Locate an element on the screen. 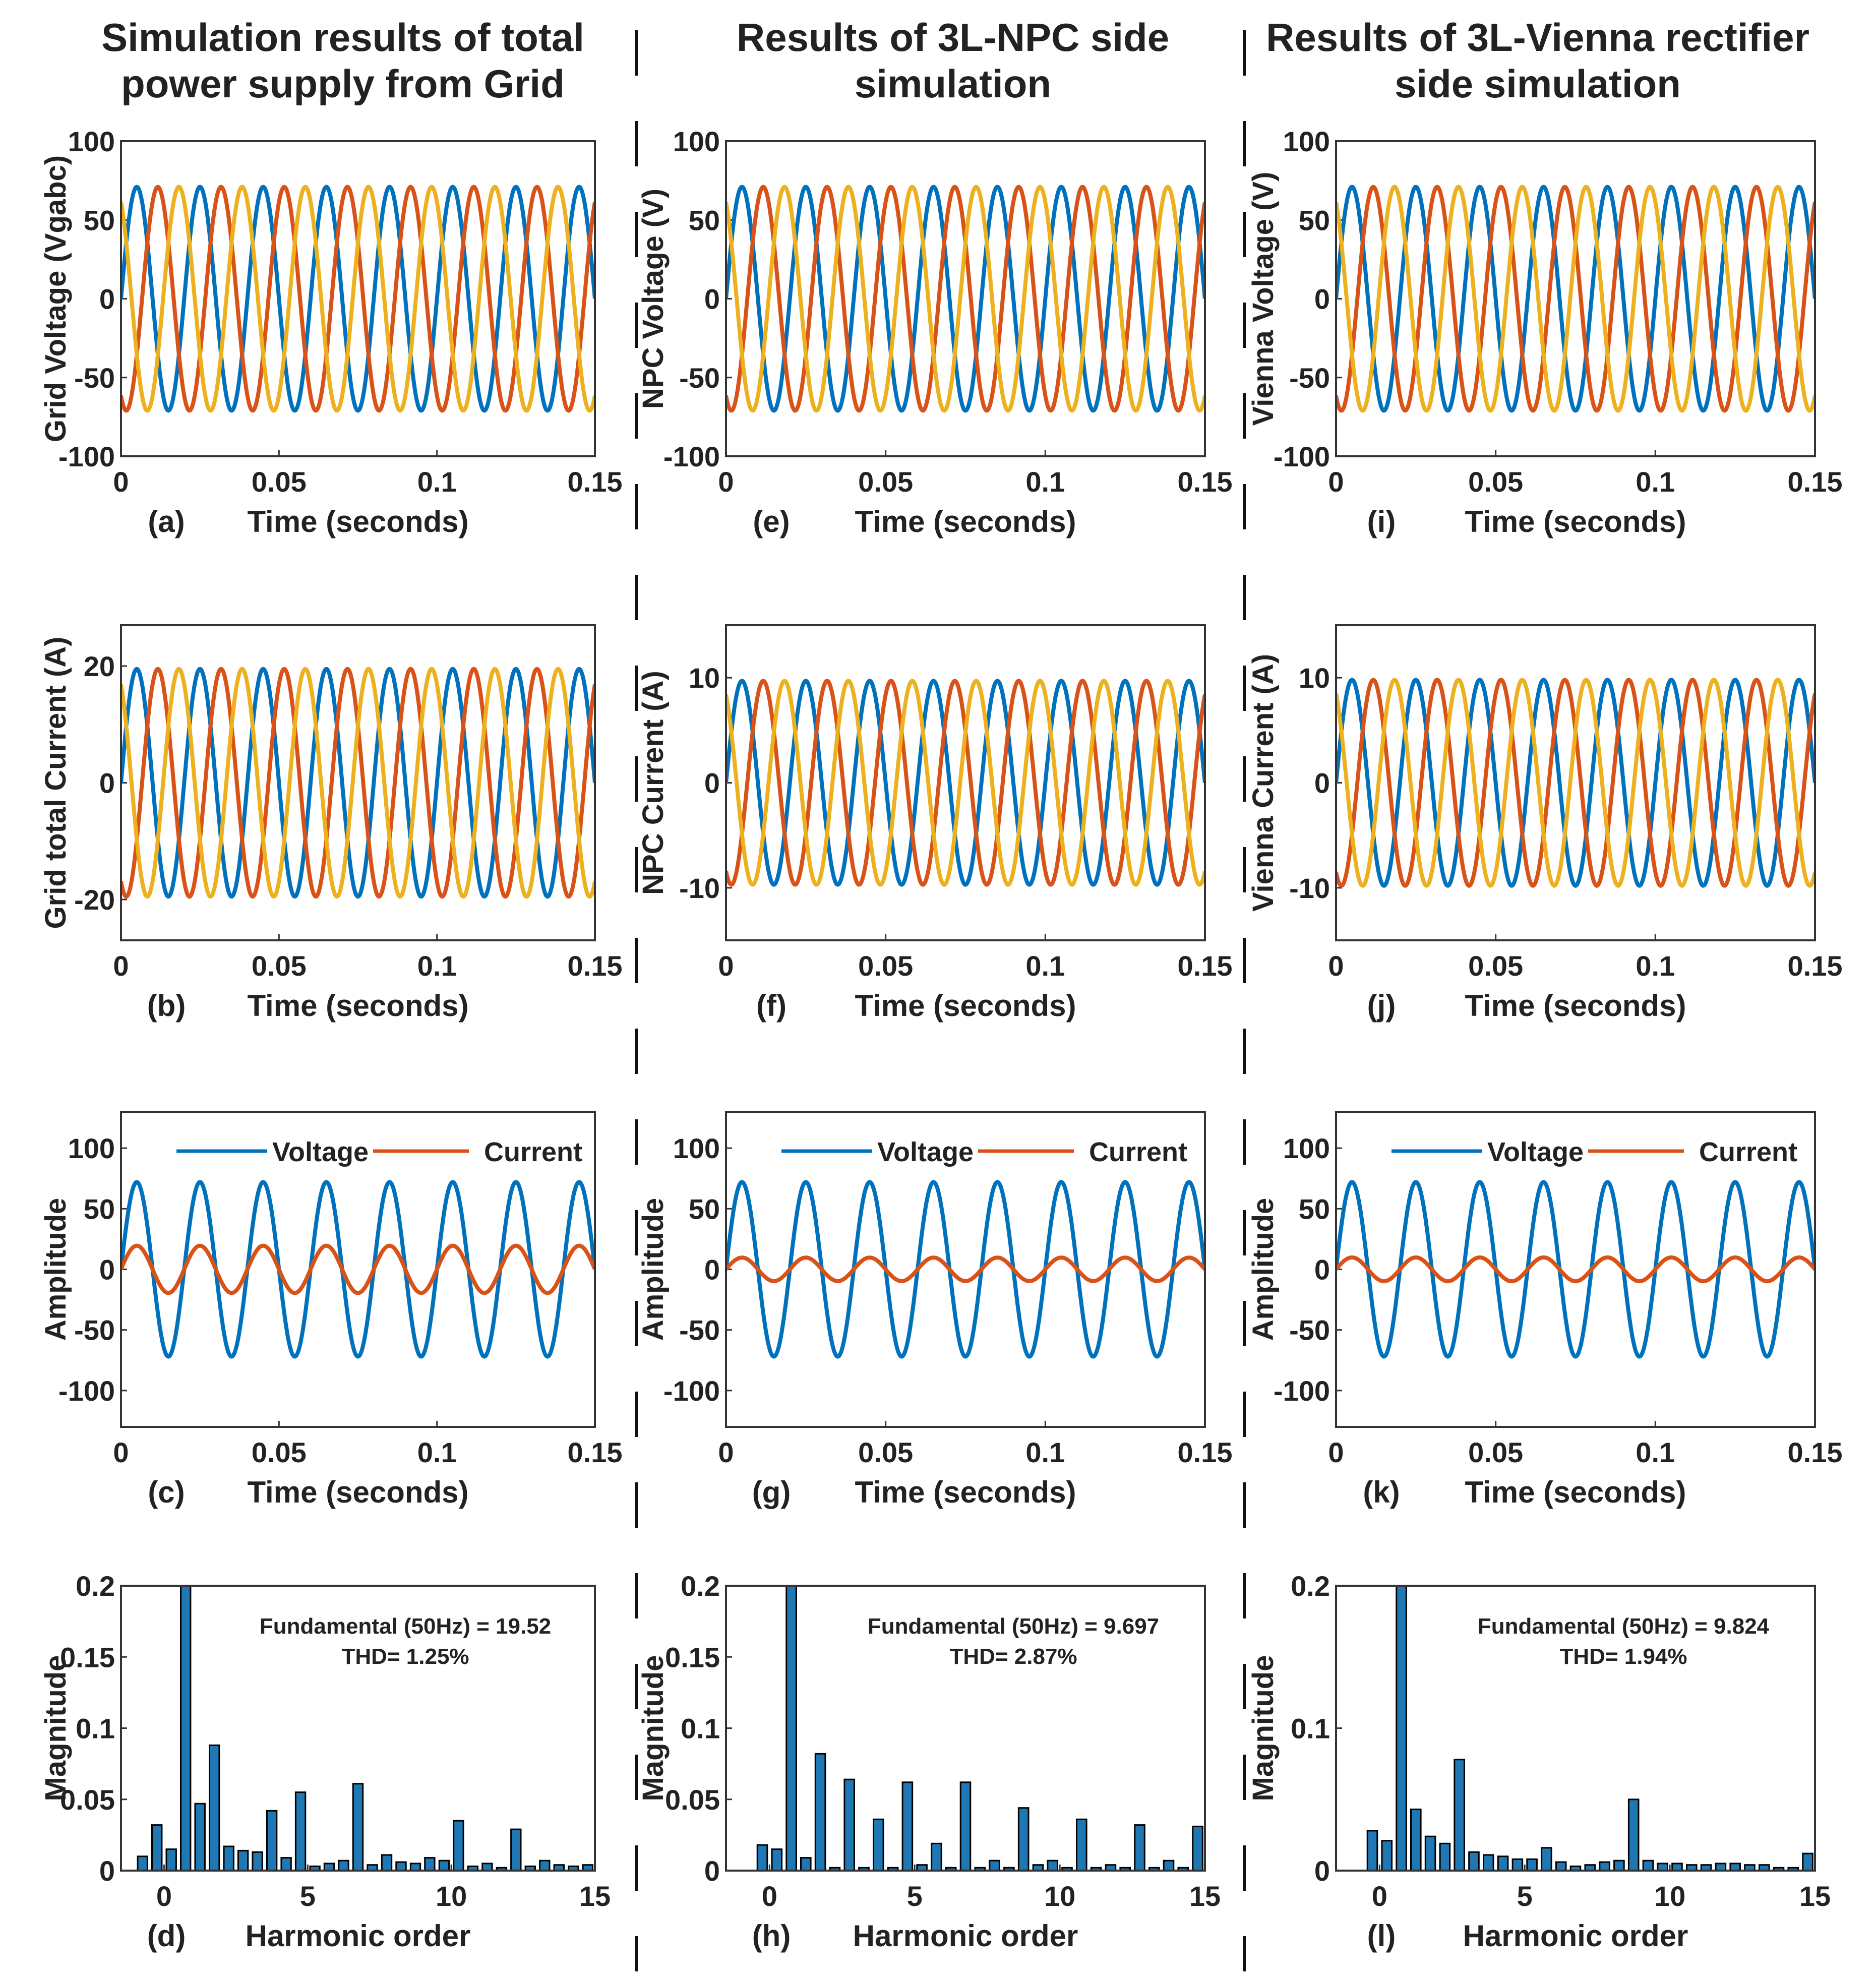 Image resolution: width=1876 pixels, height=1979 pixels. panel-label: (k) is located at coordinates (1381, 1492).